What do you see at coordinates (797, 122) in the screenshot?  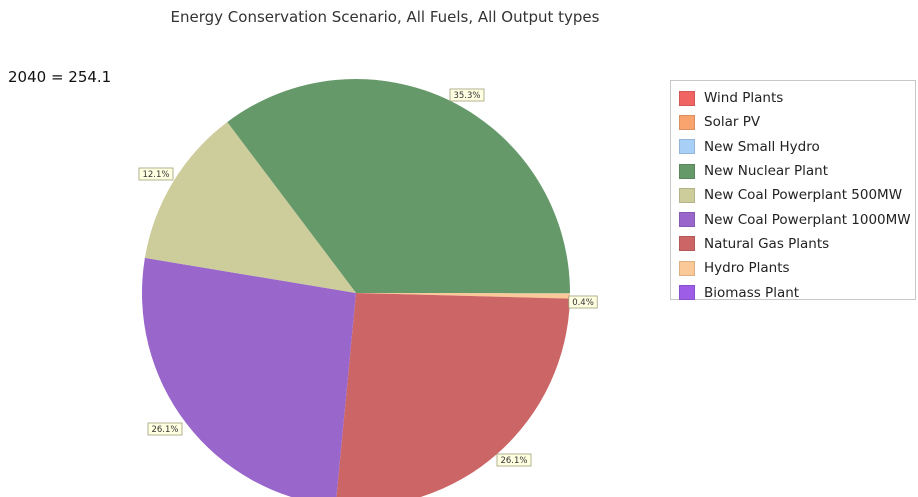 I see `legend-item-solar-pv: Solar PV` at bounding box center [797, 122].